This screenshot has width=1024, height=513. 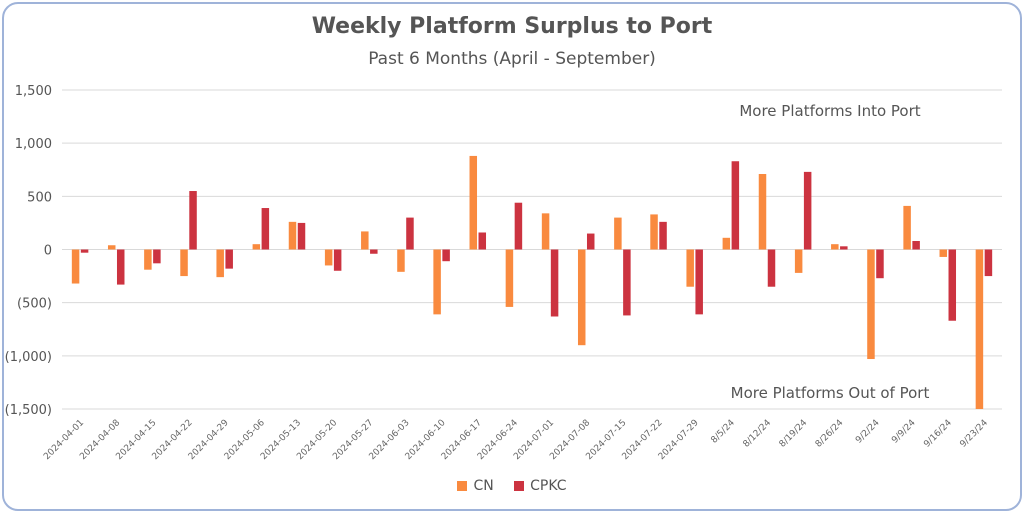 I want to click on annotation-into-port: More Platforms Into Port, so click(x=829, y=111).